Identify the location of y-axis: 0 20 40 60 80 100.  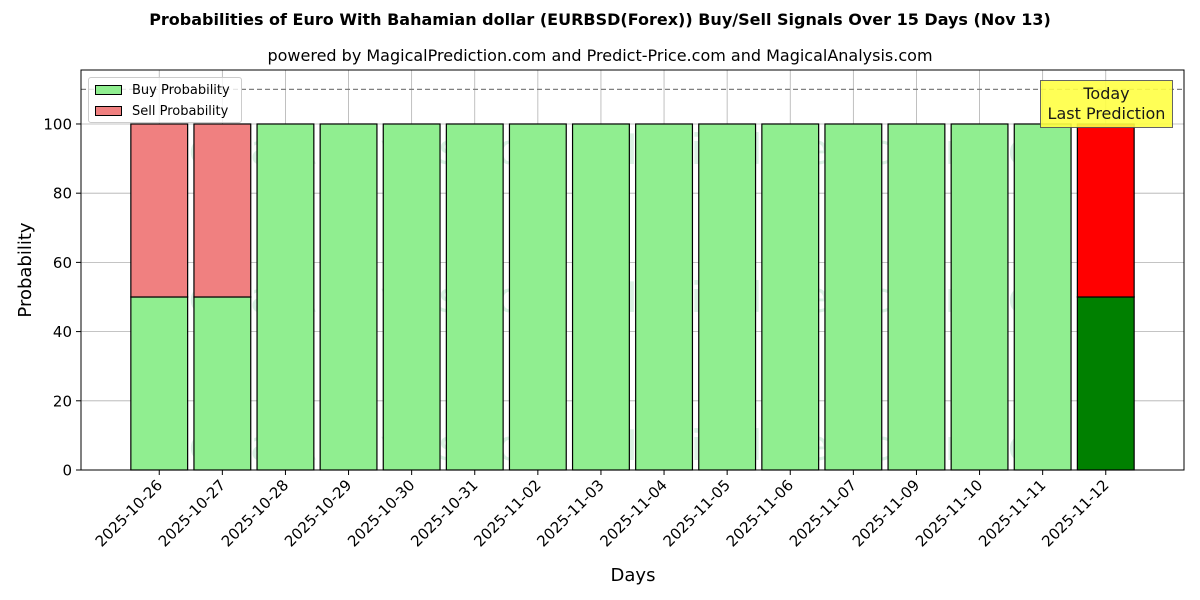
(62, 297).